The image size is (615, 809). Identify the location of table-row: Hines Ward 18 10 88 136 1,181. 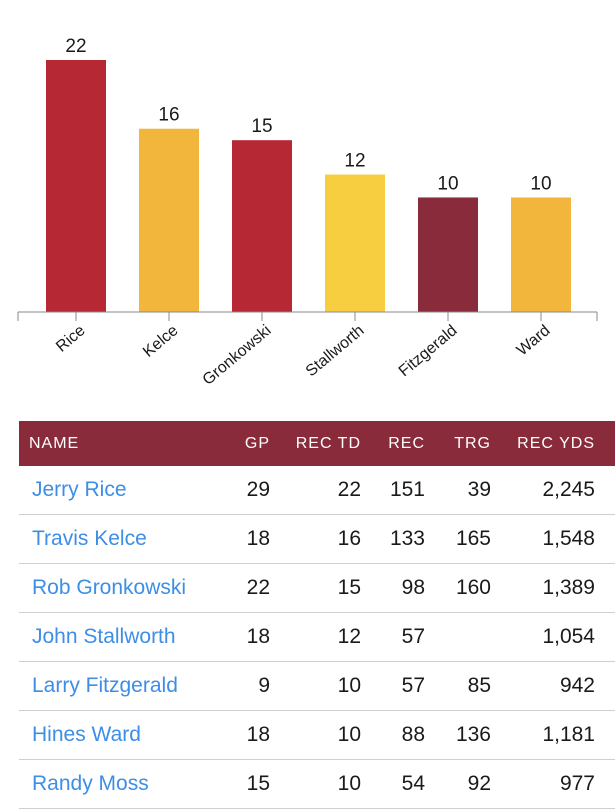
(317, 735).